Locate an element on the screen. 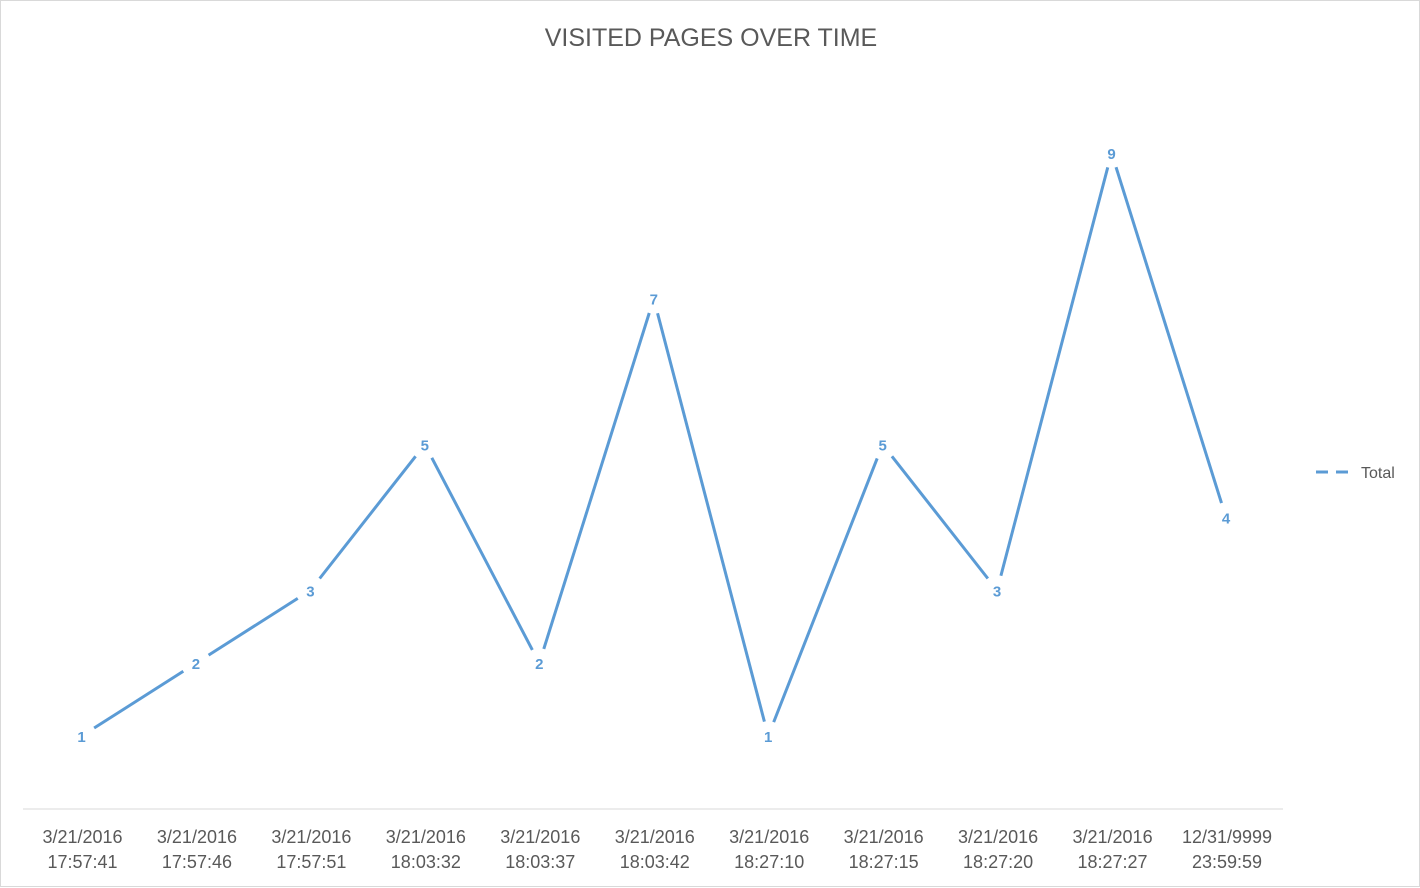 The height and width of the screenshot is (888, 1420). data-label: 4 is located at coordinates (1226, 518).